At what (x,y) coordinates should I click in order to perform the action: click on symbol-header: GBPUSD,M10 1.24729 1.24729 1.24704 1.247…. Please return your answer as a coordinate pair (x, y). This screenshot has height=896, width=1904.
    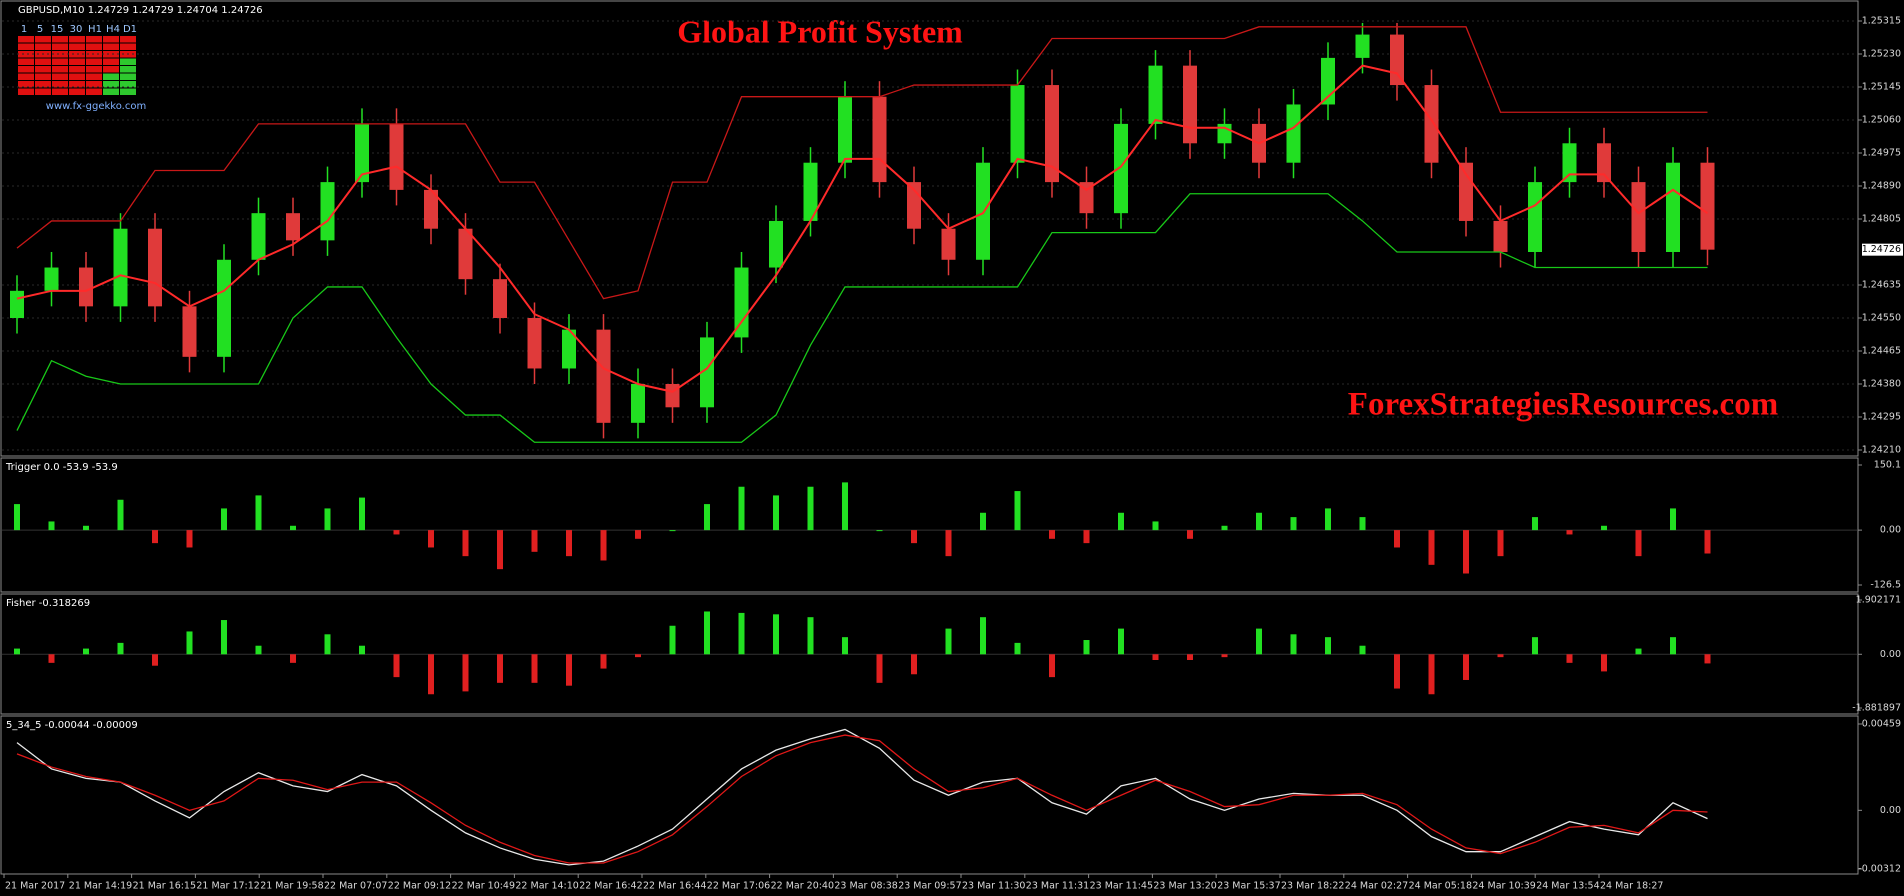
    Looking at the image, I should click on (140, 10).